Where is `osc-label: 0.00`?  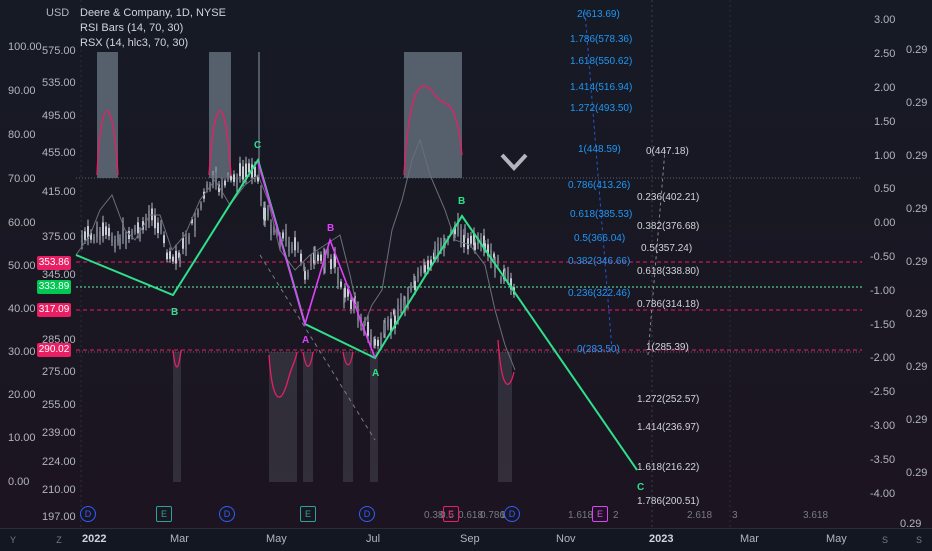 osc-label: 0.00 is located at coordinates (885, 223).